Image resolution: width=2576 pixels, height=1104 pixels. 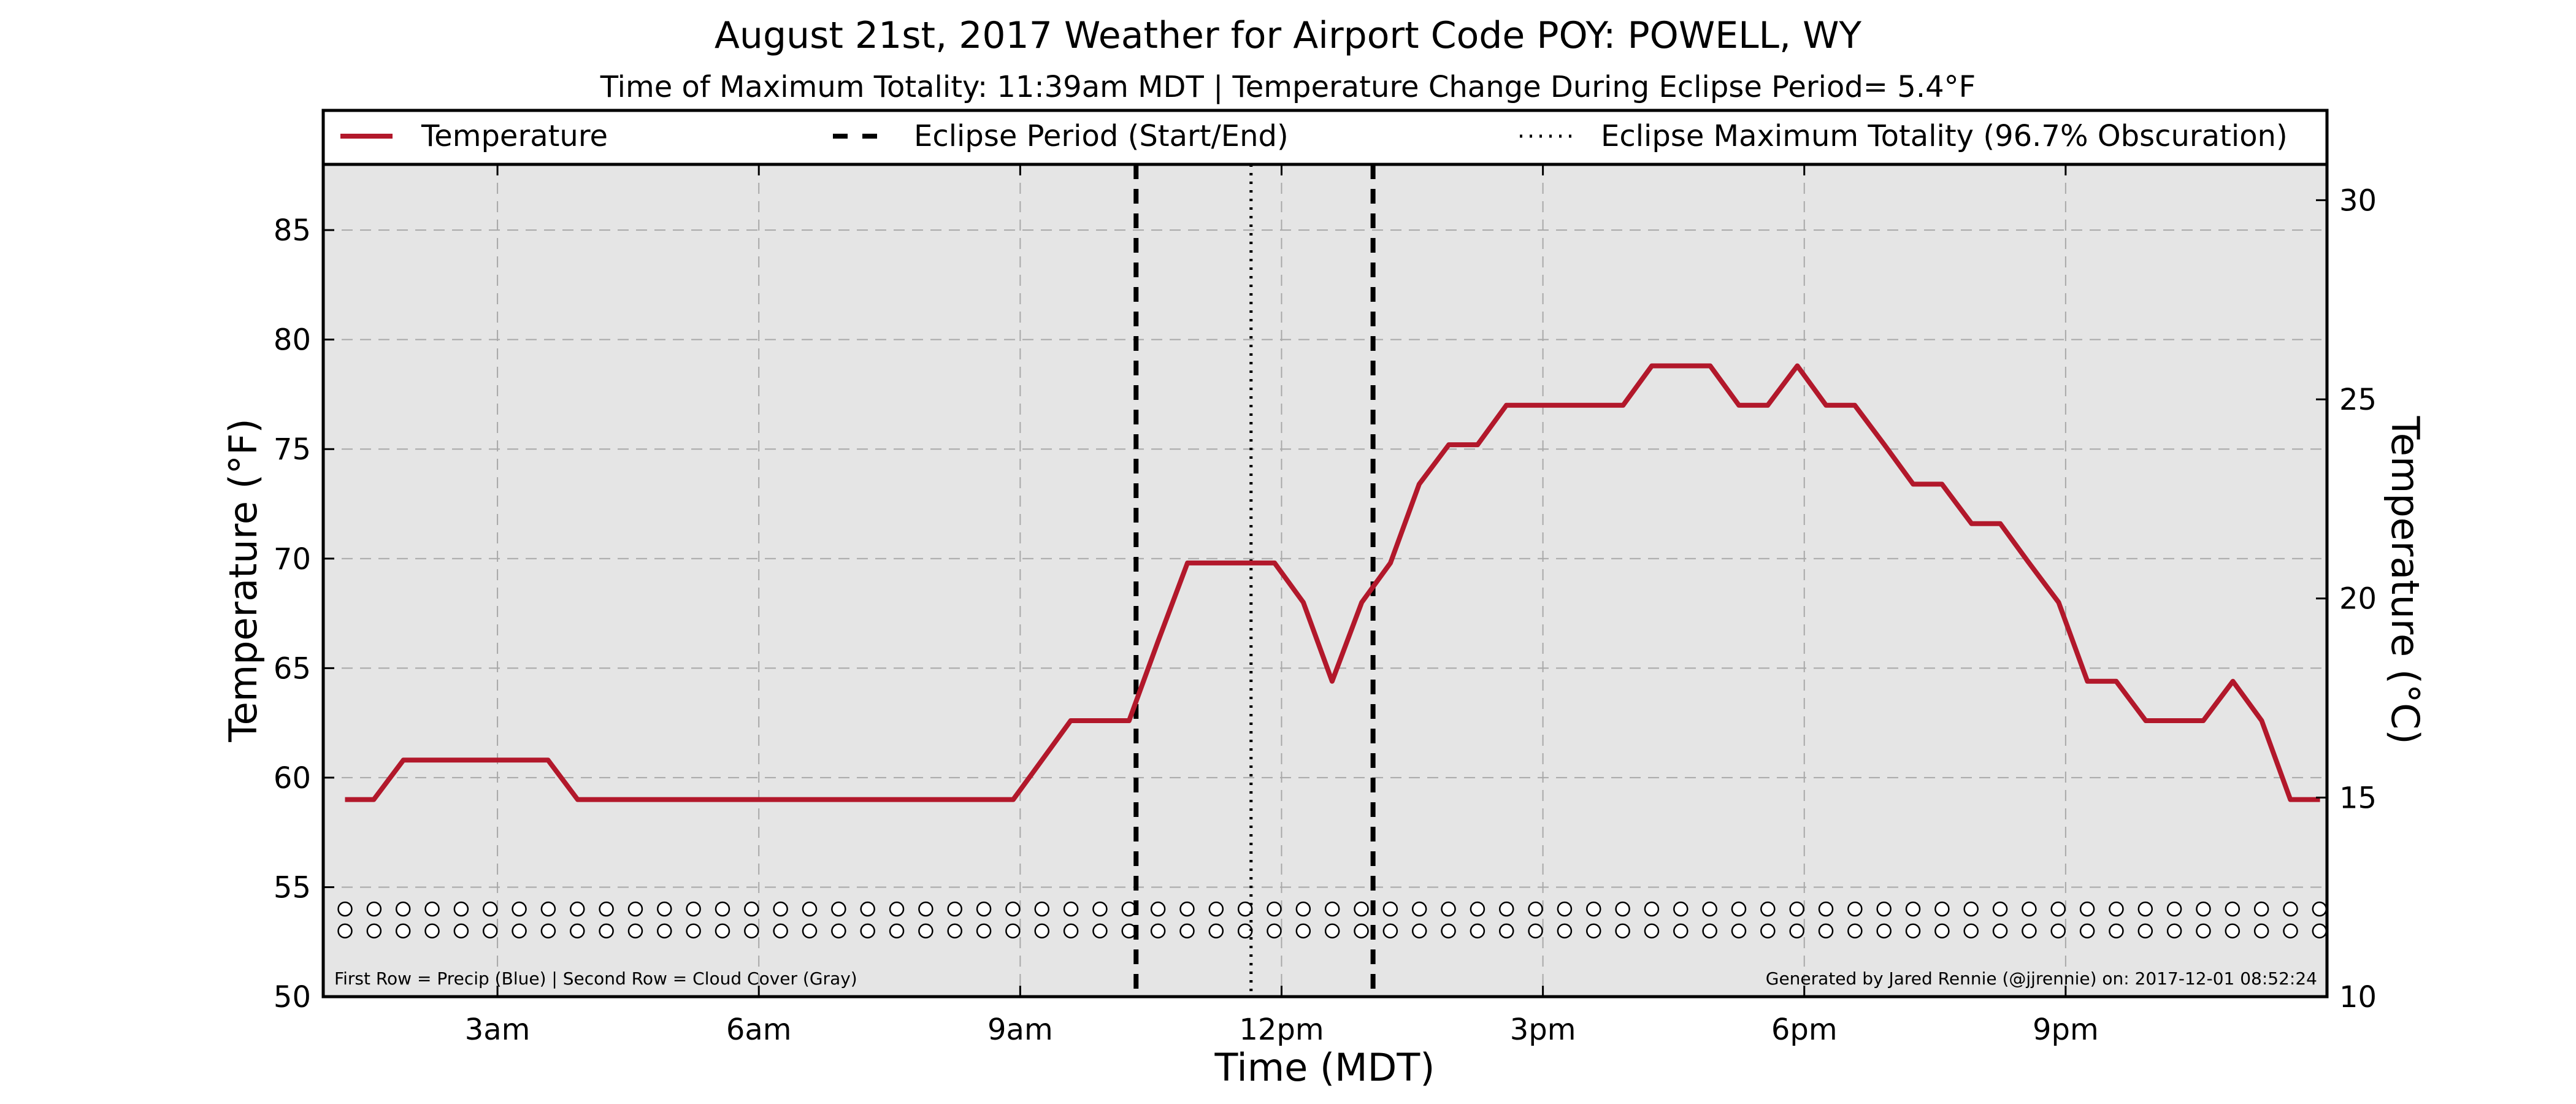 I want to click on x-axis-label: Time (MDT), so click(x=1324, y=1067).